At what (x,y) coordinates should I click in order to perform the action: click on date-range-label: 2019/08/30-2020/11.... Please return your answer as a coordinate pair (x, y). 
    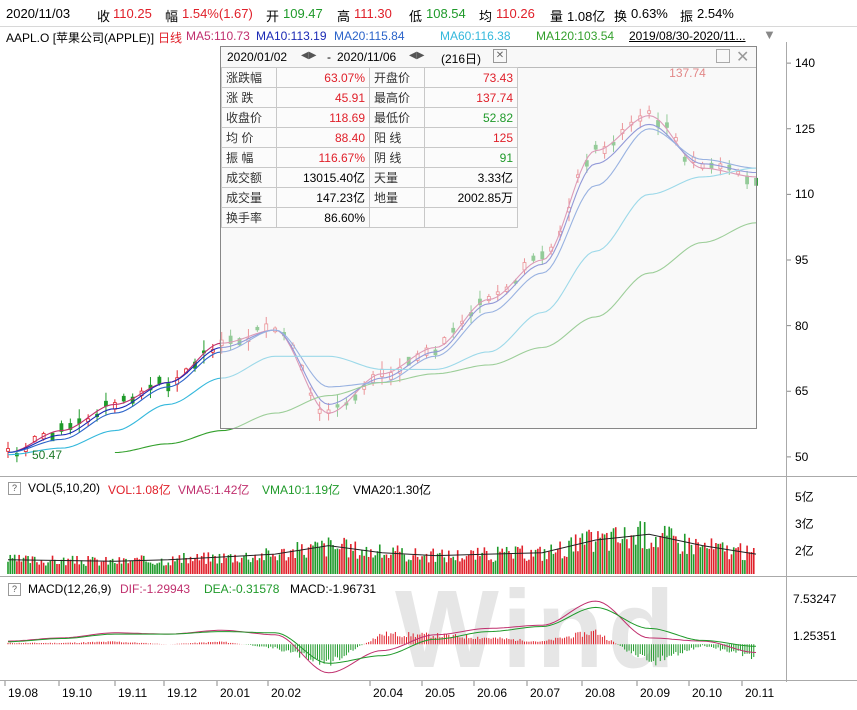
    Looking at the image, I should click on (687, 36).